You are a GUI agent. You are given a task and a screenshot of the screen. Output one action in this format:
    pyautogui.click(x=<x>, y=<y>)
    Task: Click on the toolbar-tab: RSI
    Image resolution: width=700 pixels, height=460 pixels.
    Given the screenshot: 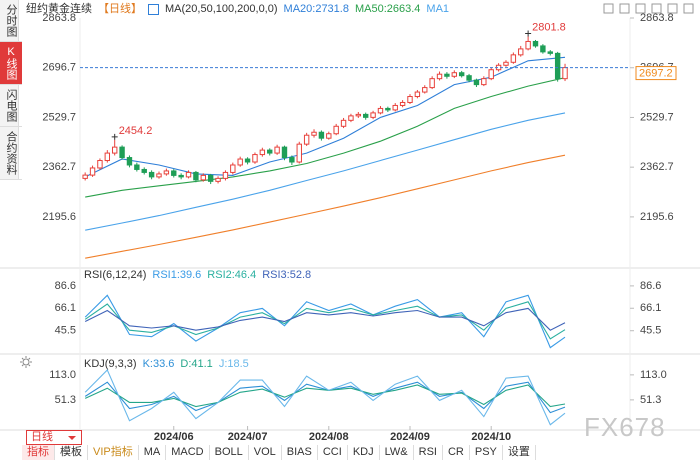 What is the action you would take?
    pyautogui.click(x=428, y=452)
    